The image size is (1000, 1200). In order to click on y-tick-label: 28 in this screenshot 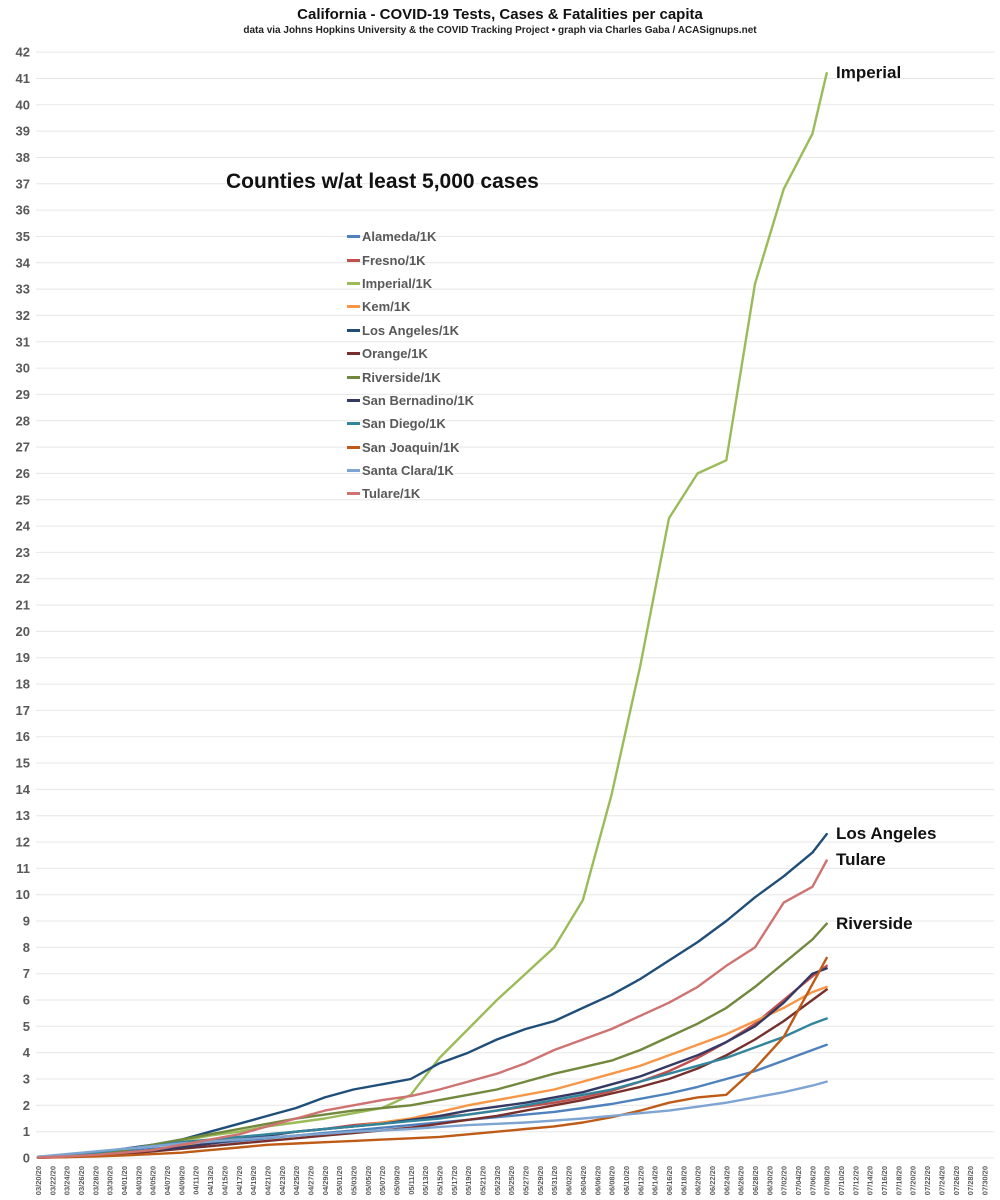, I will do `click(23, 420)`.